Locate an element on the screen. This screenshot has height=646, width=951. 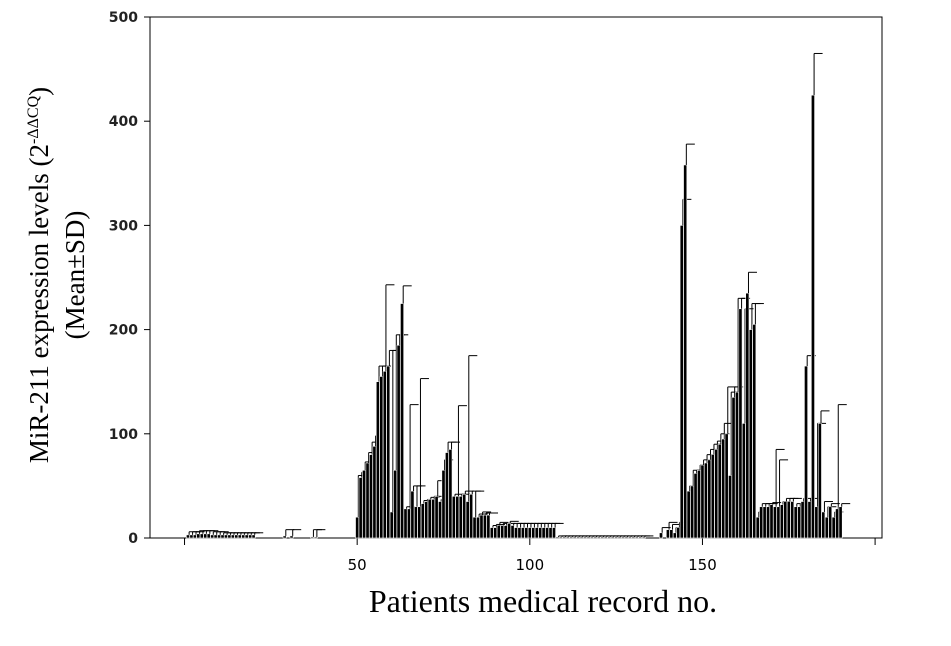
x-axis-label: Patients medical record no. is located at coordinates (543, 601).